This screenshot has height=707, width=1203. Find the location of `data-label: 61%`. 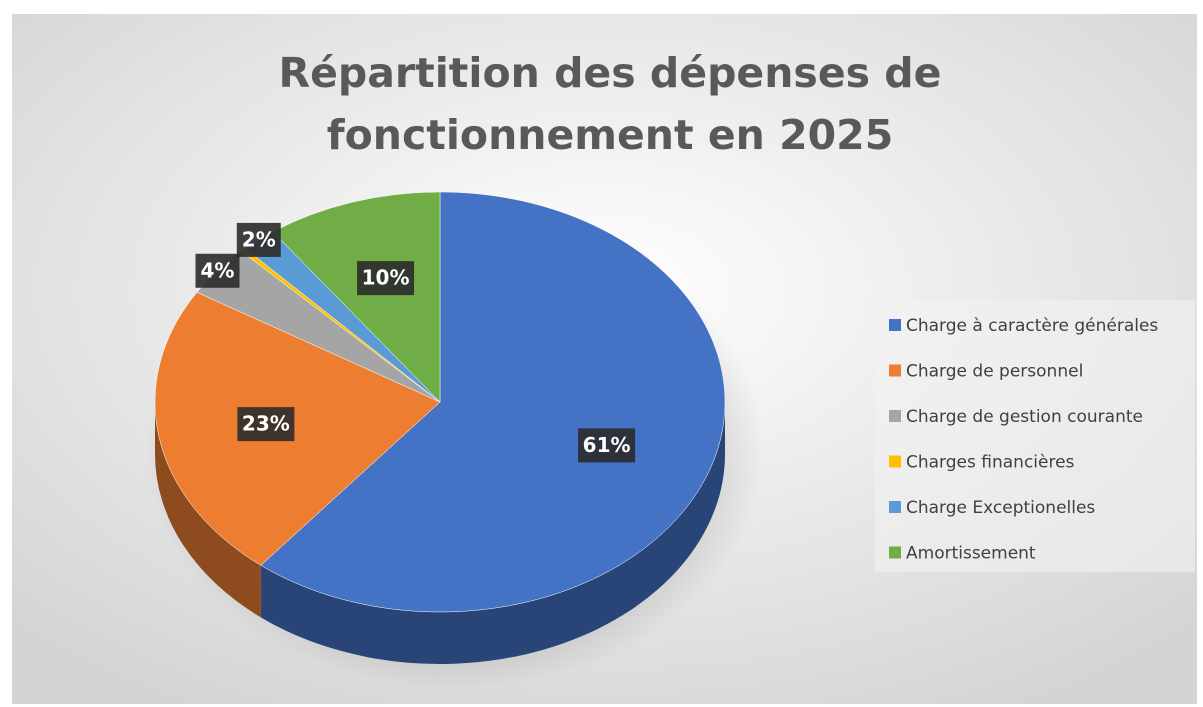

data-label: 61% is located at coordinates (607, 445).